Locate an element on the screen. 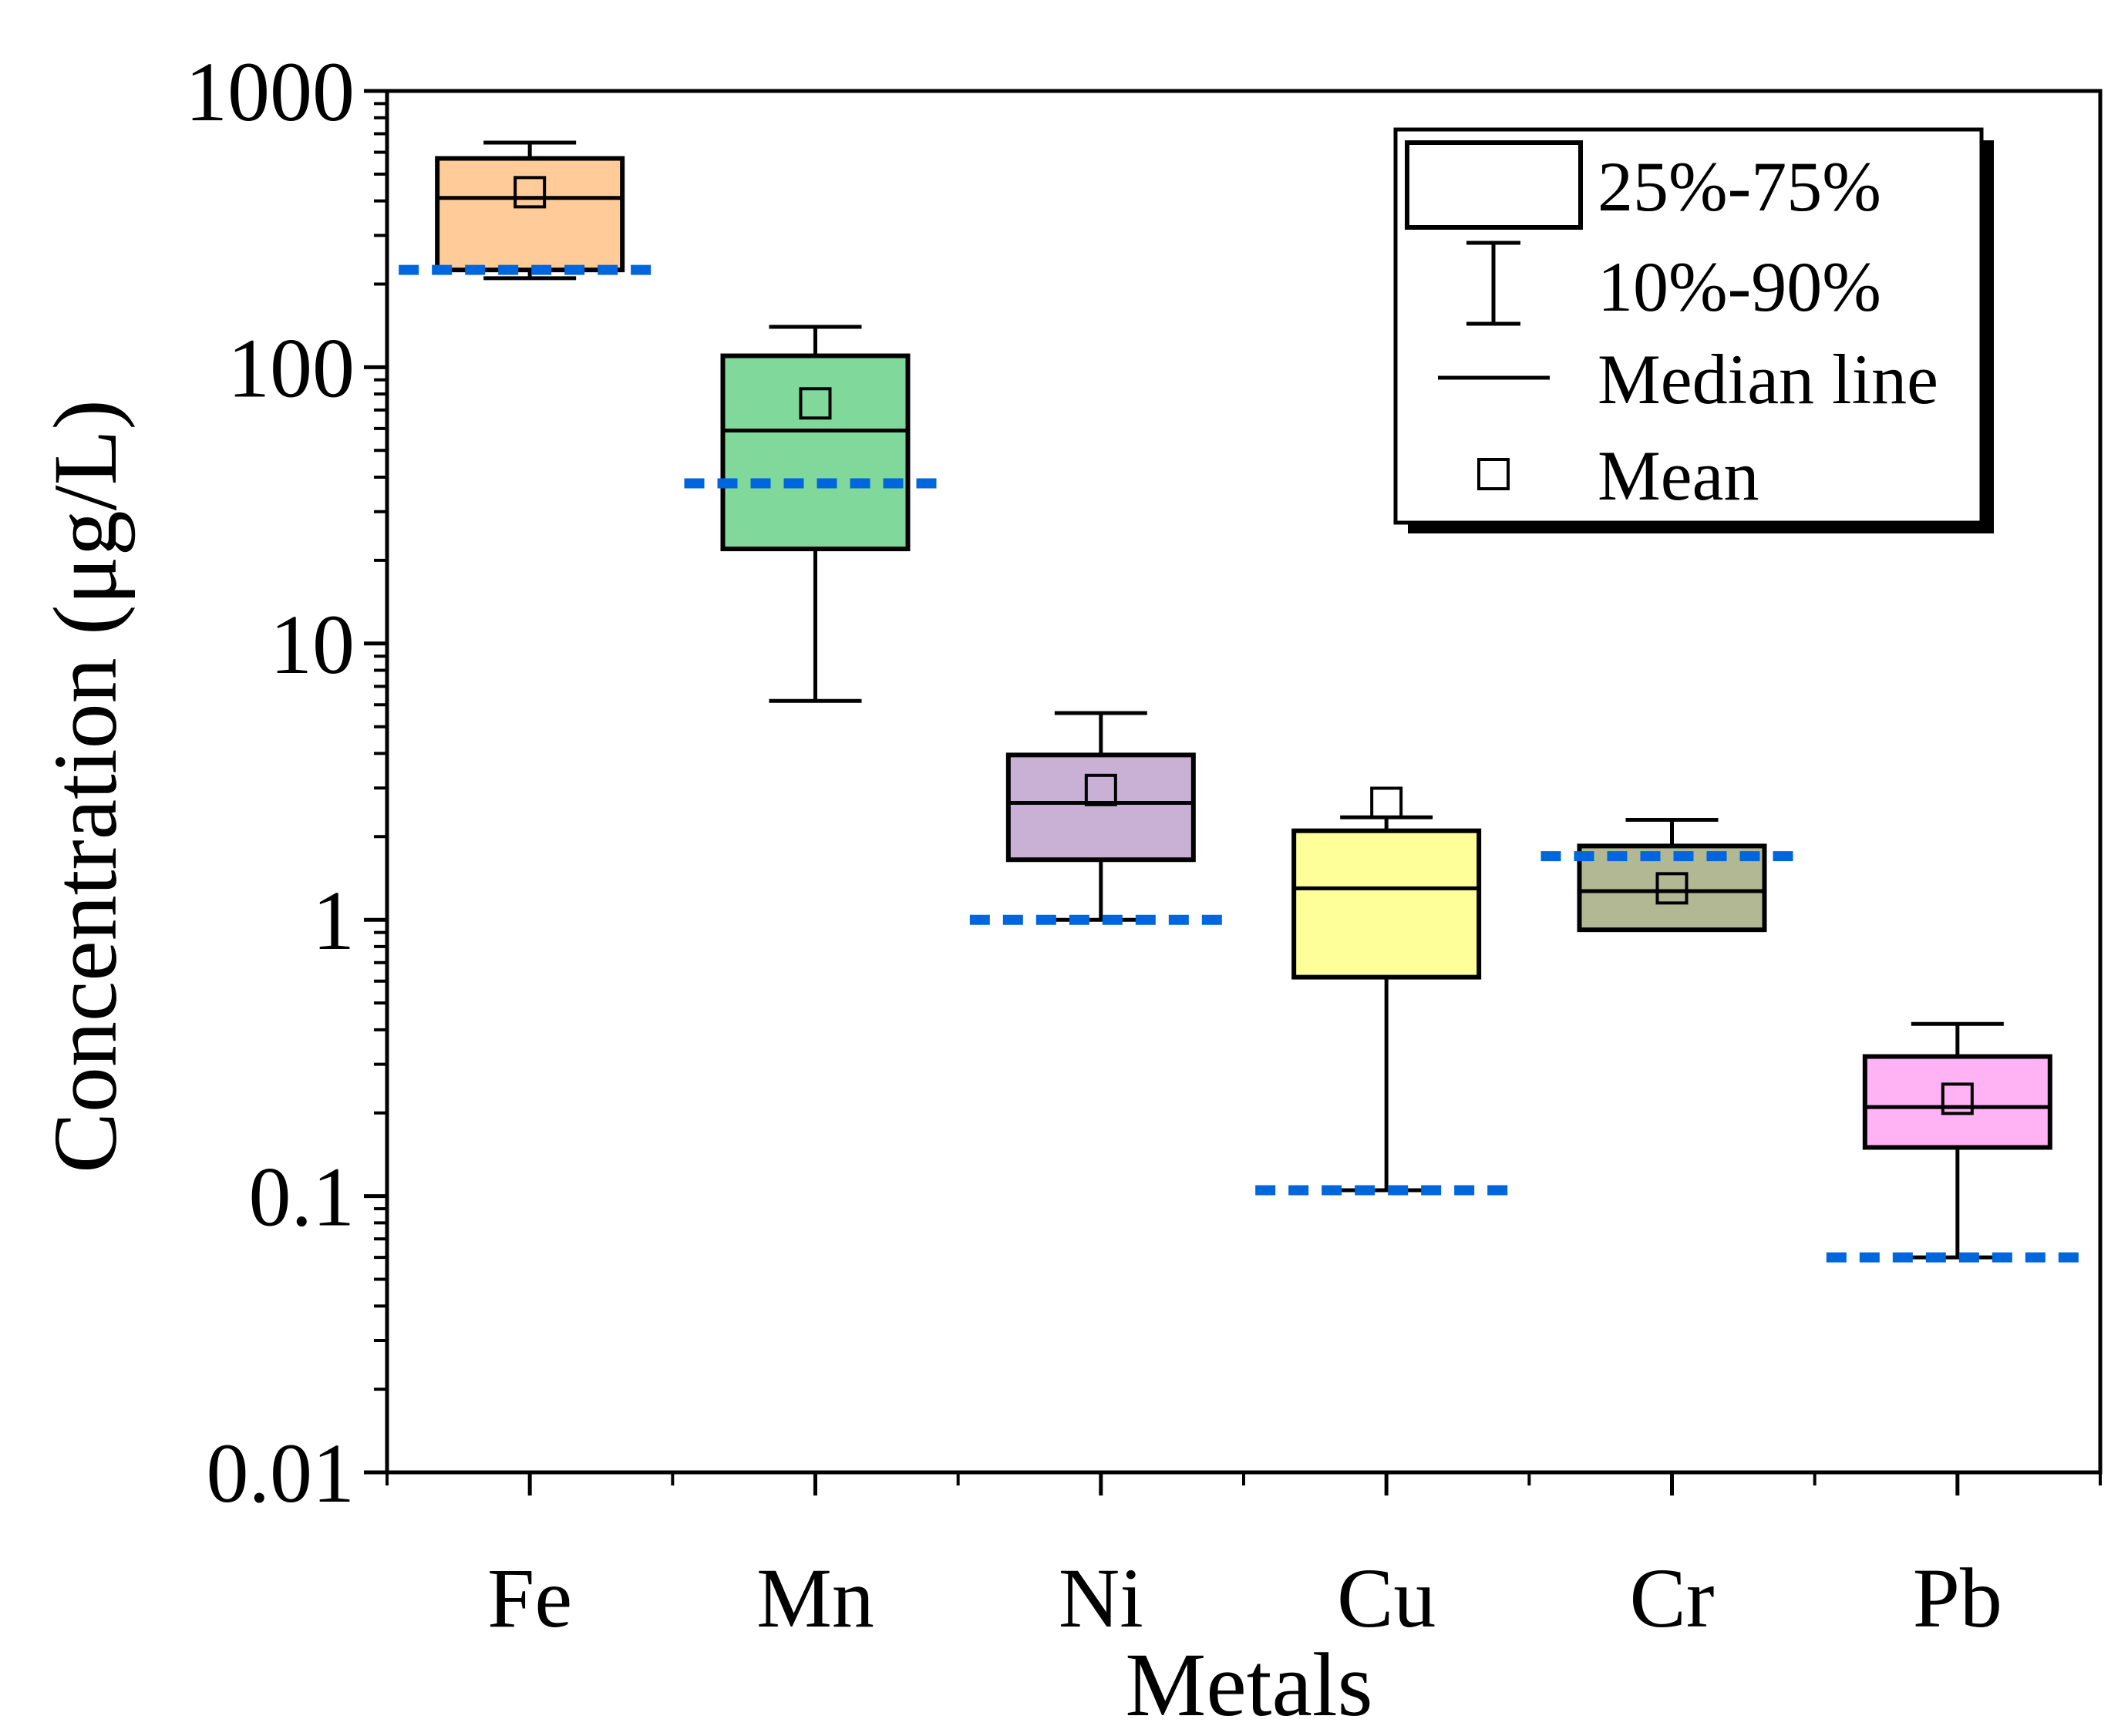 This screenshot has width=2128, height=1736. legend-entry-line: Median line is located at coordinates (1688, 379).